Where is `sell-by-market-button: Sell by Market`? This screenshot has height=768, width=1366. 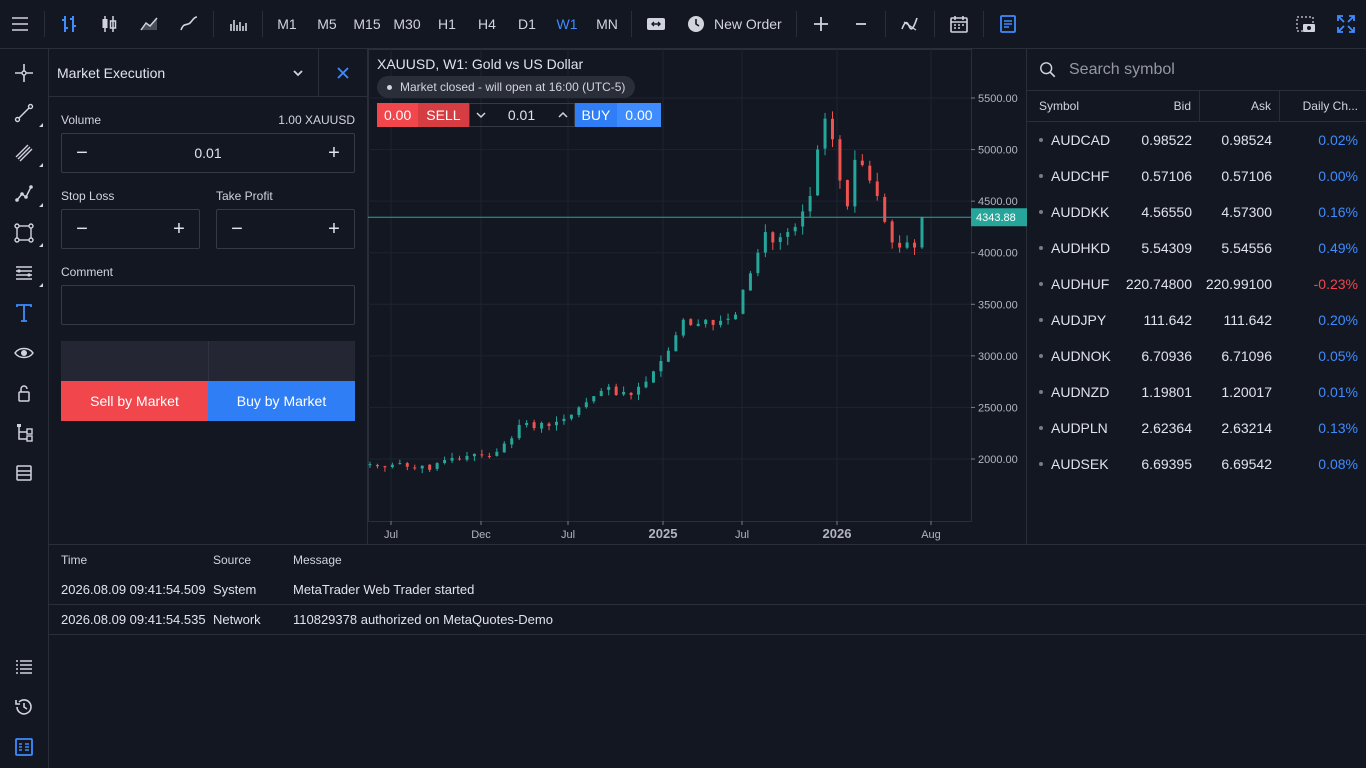
sell-by-market-button: Sell by Market is located at coordinates (134, 401).